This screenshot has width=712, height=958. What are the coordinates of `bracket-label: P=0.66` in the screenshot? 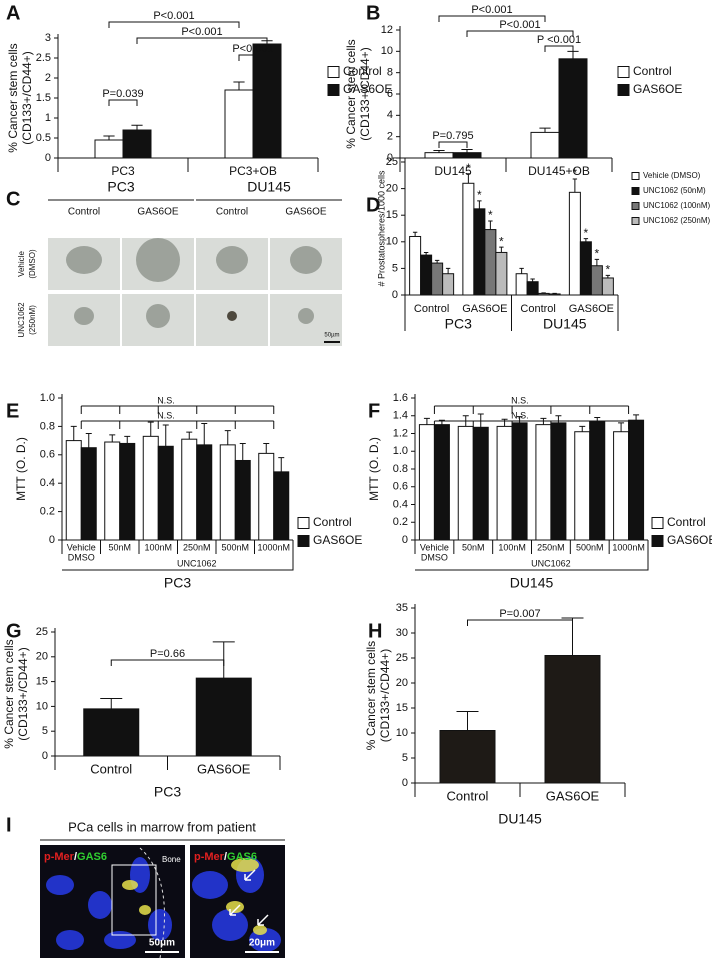 It's located at (167, 654).